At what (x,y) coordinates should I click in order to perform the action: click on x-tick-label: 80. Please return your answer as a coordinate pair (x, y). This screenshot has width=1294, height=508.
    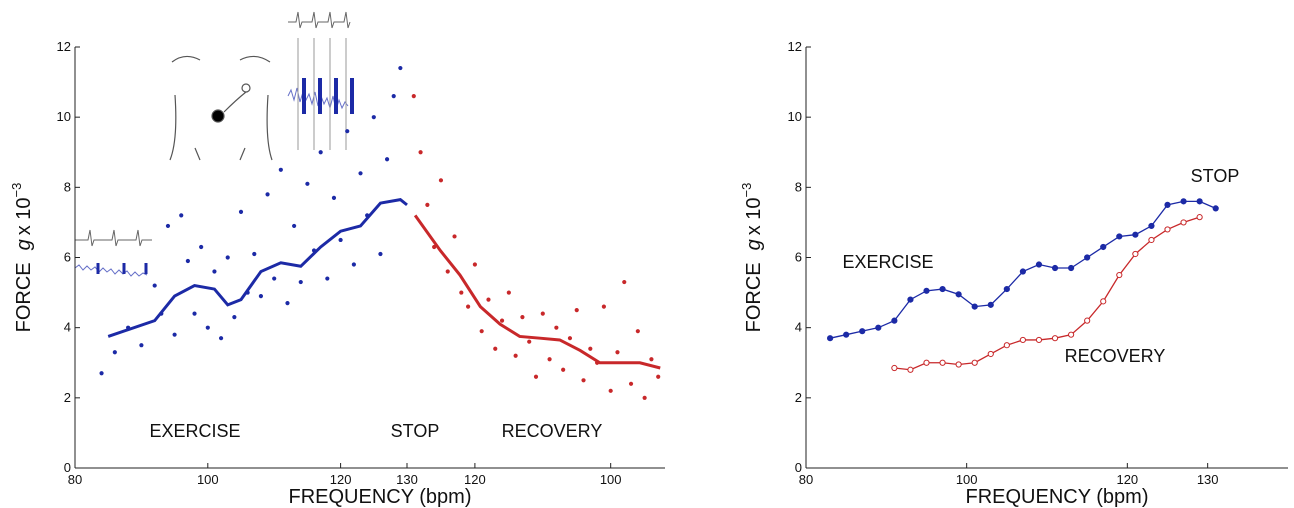
    Looking at the image, I should click on (806, 479).